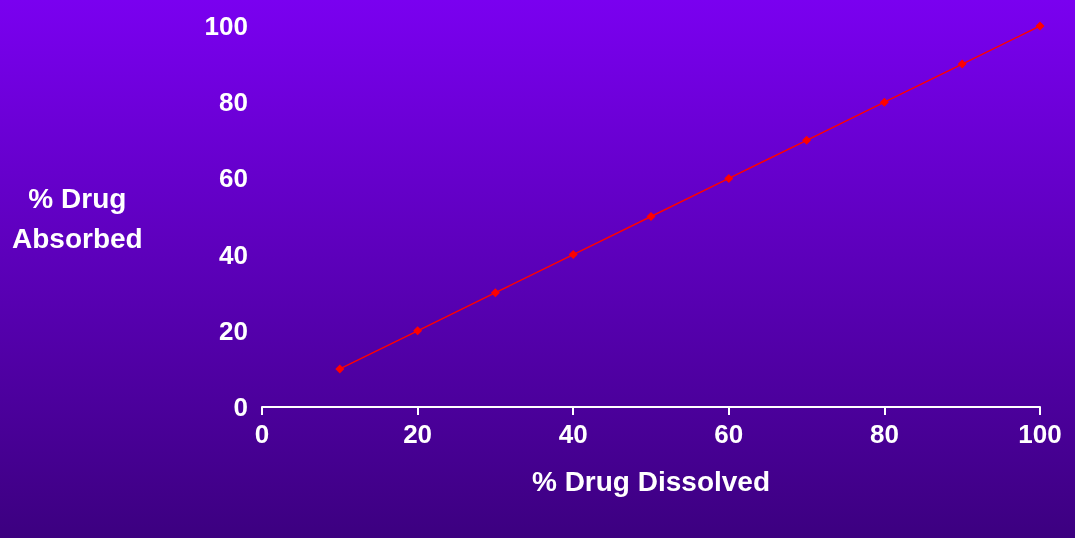  What do you see at coordinates (233, 254) in the screenshot?
I see `y-tick-label: 40` at bounding box center [233, 254].